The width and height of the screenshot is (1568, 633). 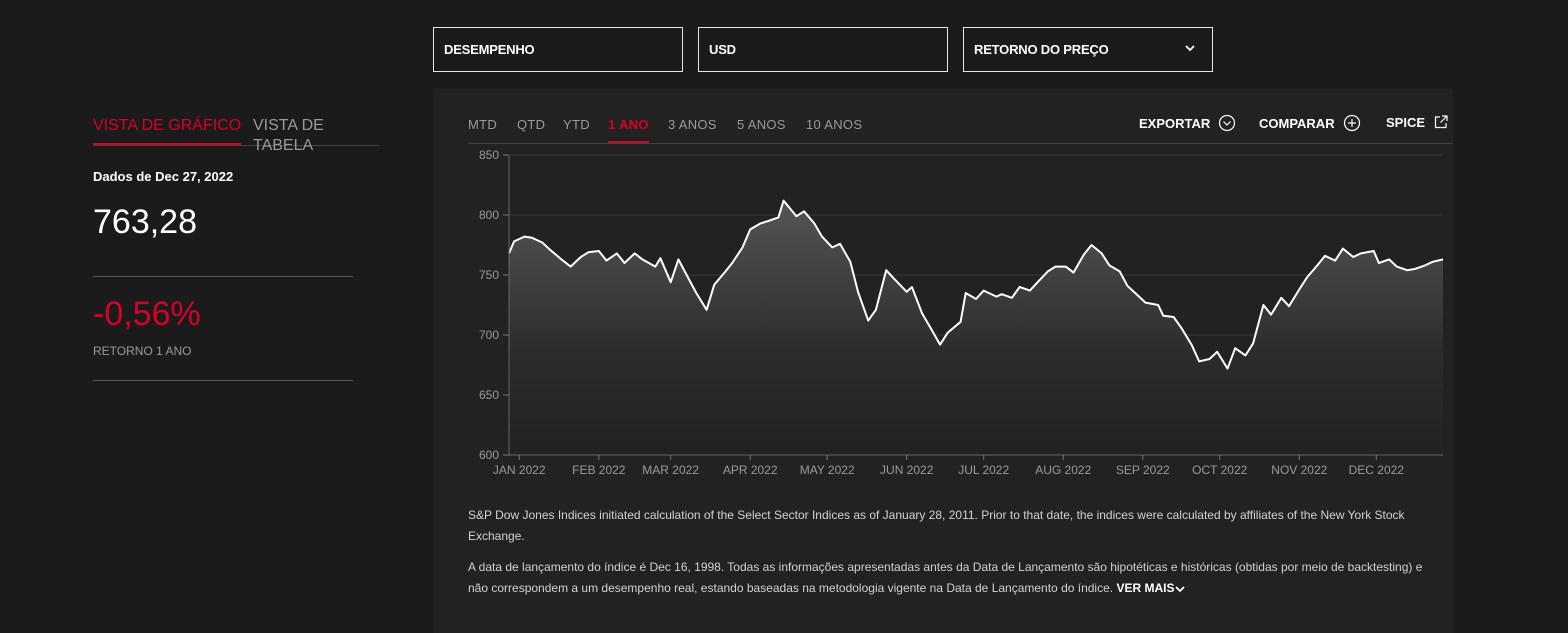 I want to click on performance-select: DESEMPENHO, so click(x=558, y=49).